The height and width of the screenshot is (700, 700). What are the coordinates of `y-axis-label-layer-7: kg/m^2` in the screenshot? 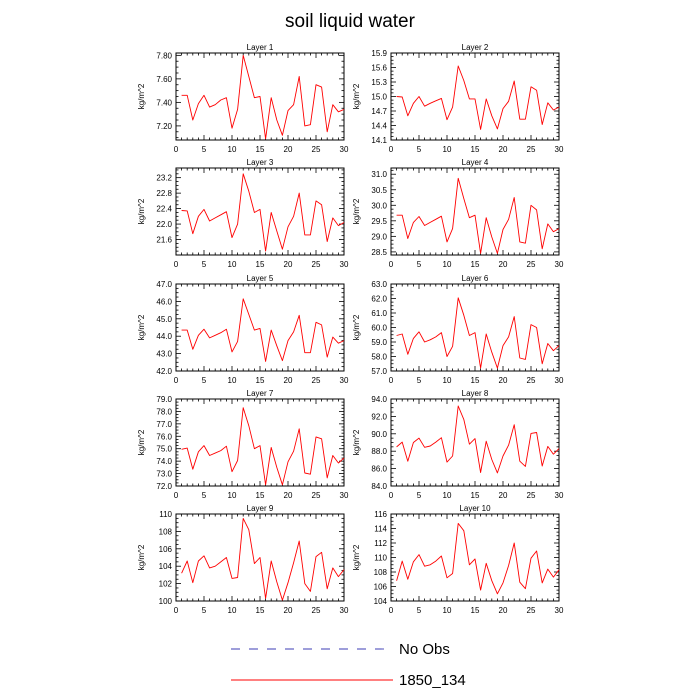 It's located at (141, 442).